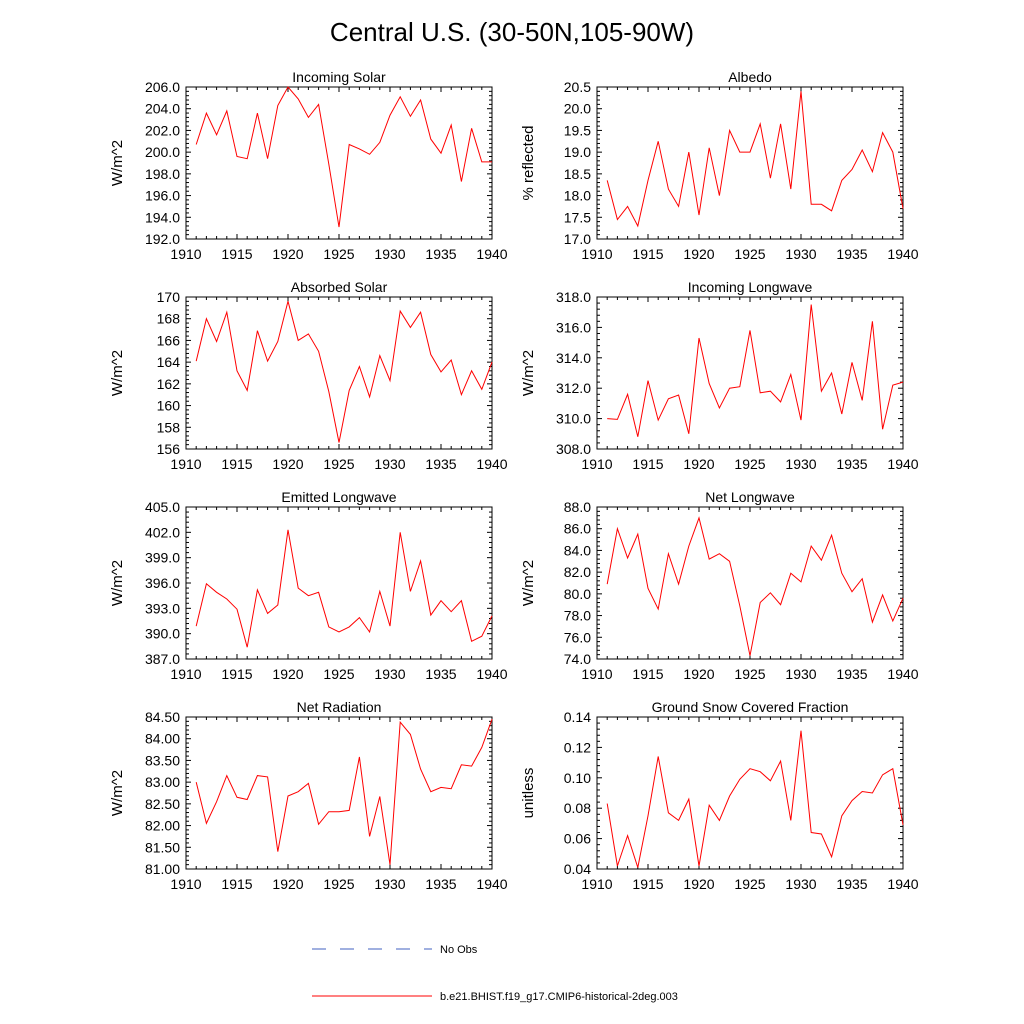 This screenshot has height=1024, width=1024. Describe the element at coordinates (185, 674) in the screenshot. I see `emitted-longwave-xtick-label: 1910` at that location.